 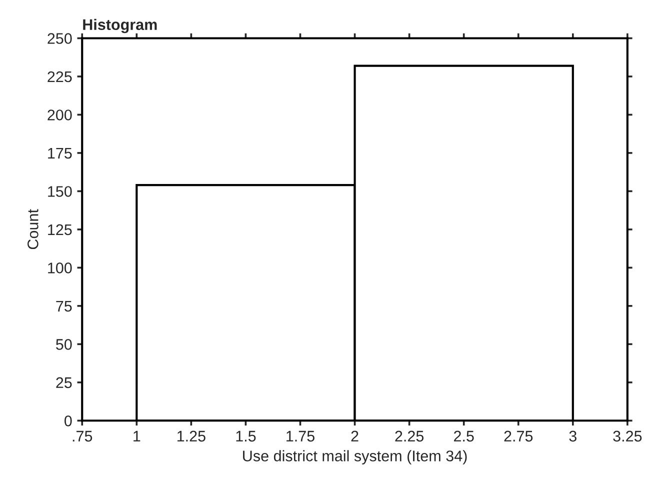 I want to click on x-tick-label: 1.25, so click(x=191, y=436).